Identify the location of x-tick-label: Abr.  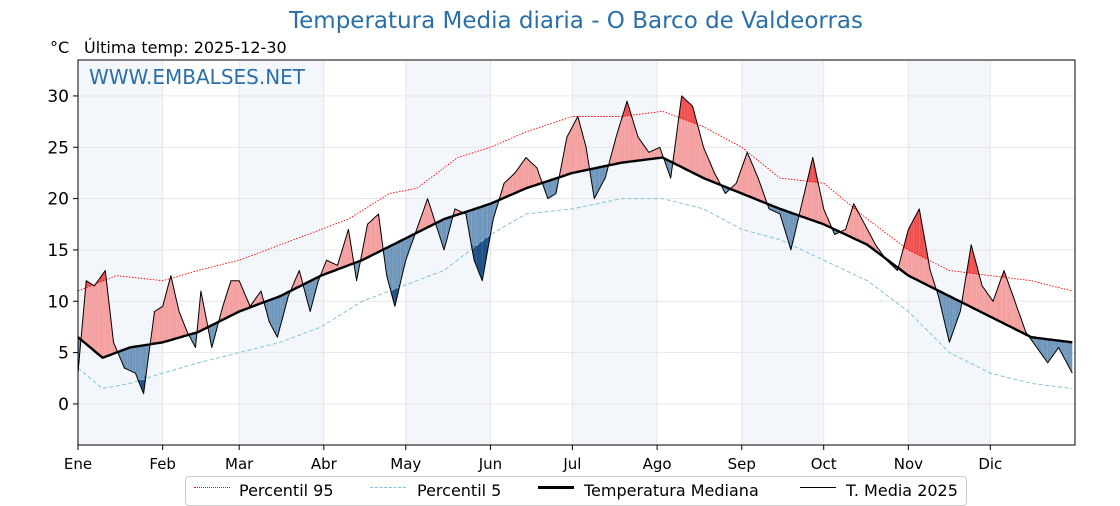
(324, 464).